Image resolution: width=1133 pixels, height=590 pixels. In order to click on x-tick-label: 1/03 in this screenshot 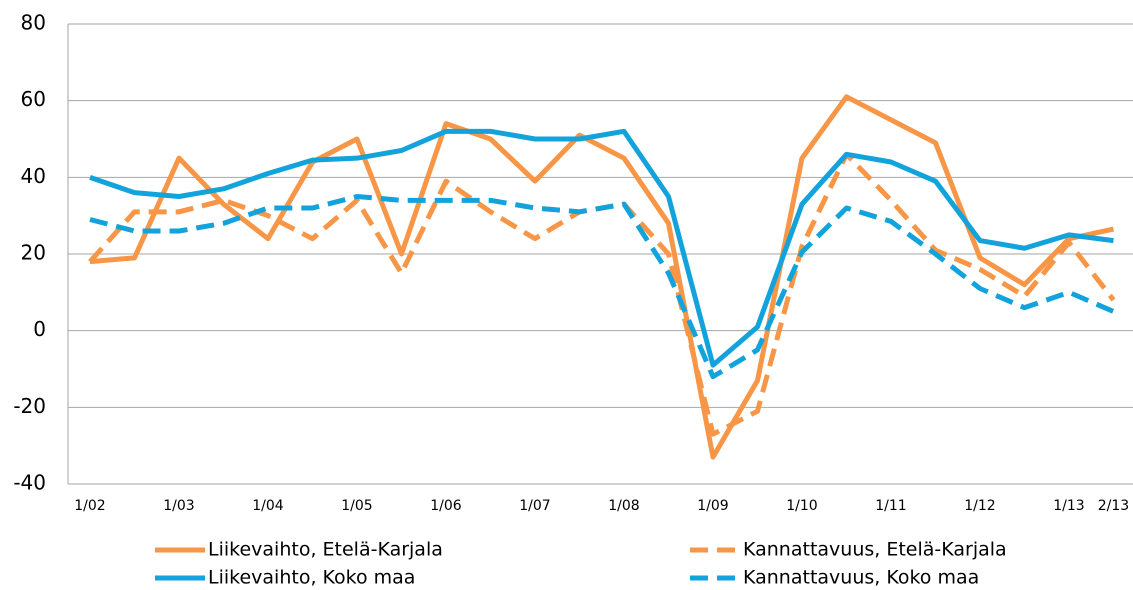, I will do `click(178, 506)`.